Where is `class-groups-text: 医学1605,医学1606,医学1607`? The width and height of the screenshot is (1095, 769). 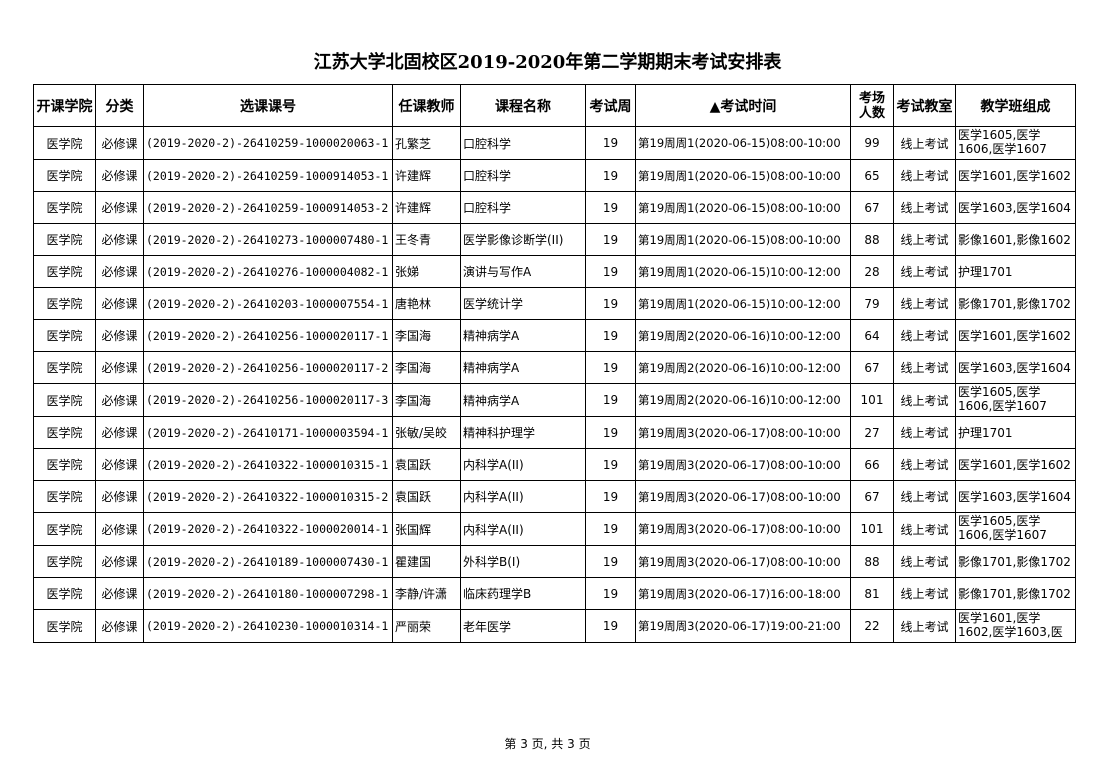
class-groups-text: 医学1605,医学1606,医学1607 is located at coordinates (1002, 528).